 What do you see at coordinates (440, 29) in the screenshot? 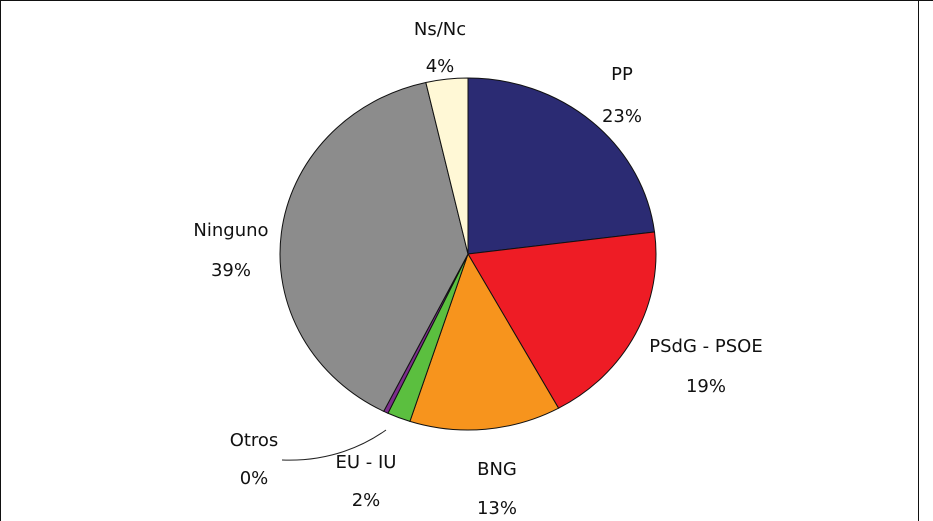
I see `label-nsnc-name: Ns/Nc` at bounding box center [440, 29].